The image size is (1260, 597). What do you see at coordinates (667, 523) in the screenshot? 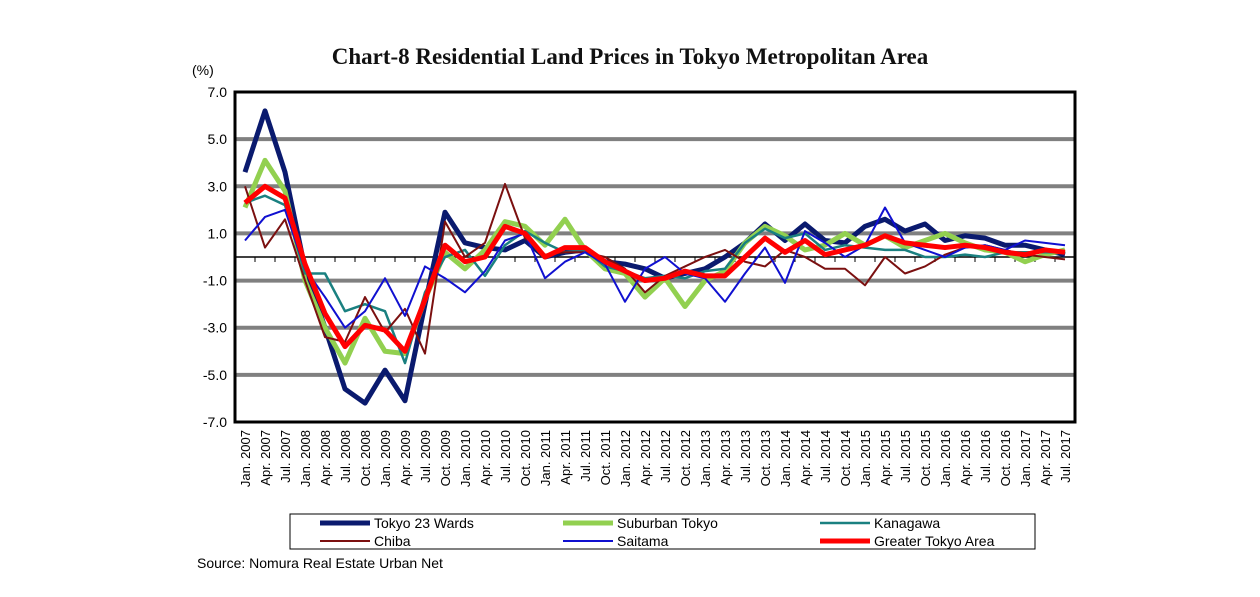
I see `legend-label: Suburban Tokyo` at bounding box center [667, 523].